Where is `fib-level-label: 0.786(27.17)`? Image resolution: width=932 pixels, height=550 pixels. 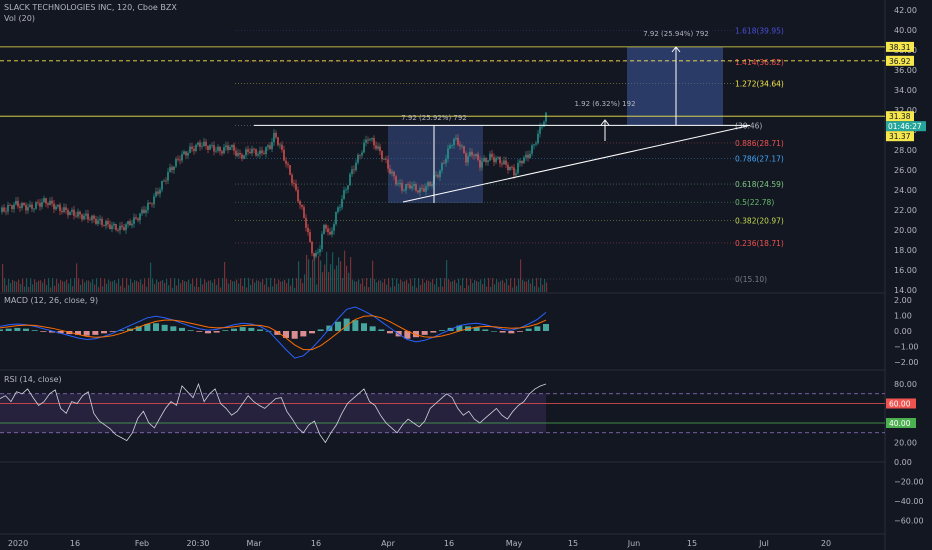 fib-level-label: 0.786(27.17) is located at coordinates (759, 158).